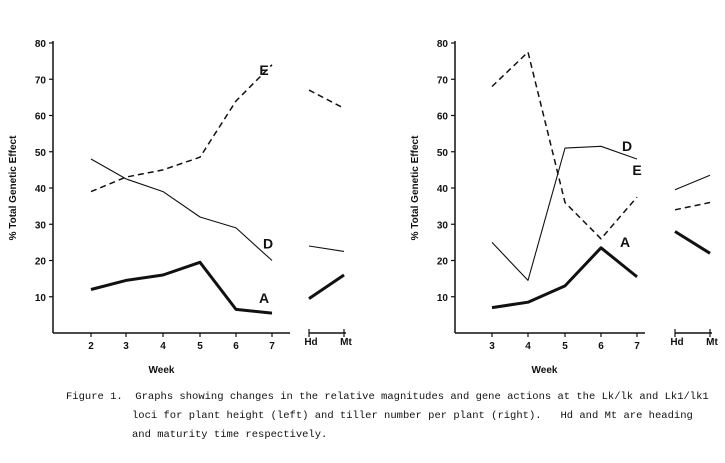 This screenshot has width=725, height=463. What do you see at coordinates (41, 80) in the screenshot?
I see `left-y-tick-label-70: 70` at bounding box center [41, 80].